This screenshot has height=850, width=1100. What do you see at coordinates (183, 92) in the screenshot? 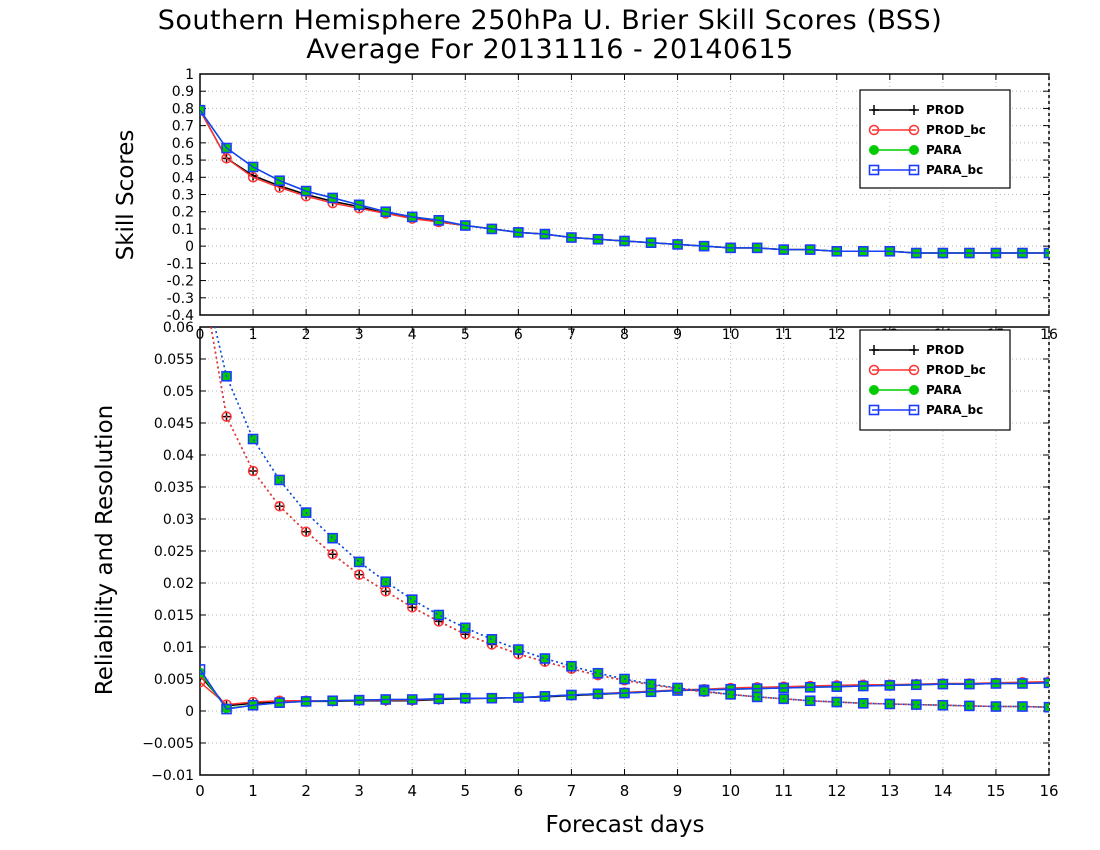
I see `top-y-tick-label: 0.9` at bounding box center [183, 92].